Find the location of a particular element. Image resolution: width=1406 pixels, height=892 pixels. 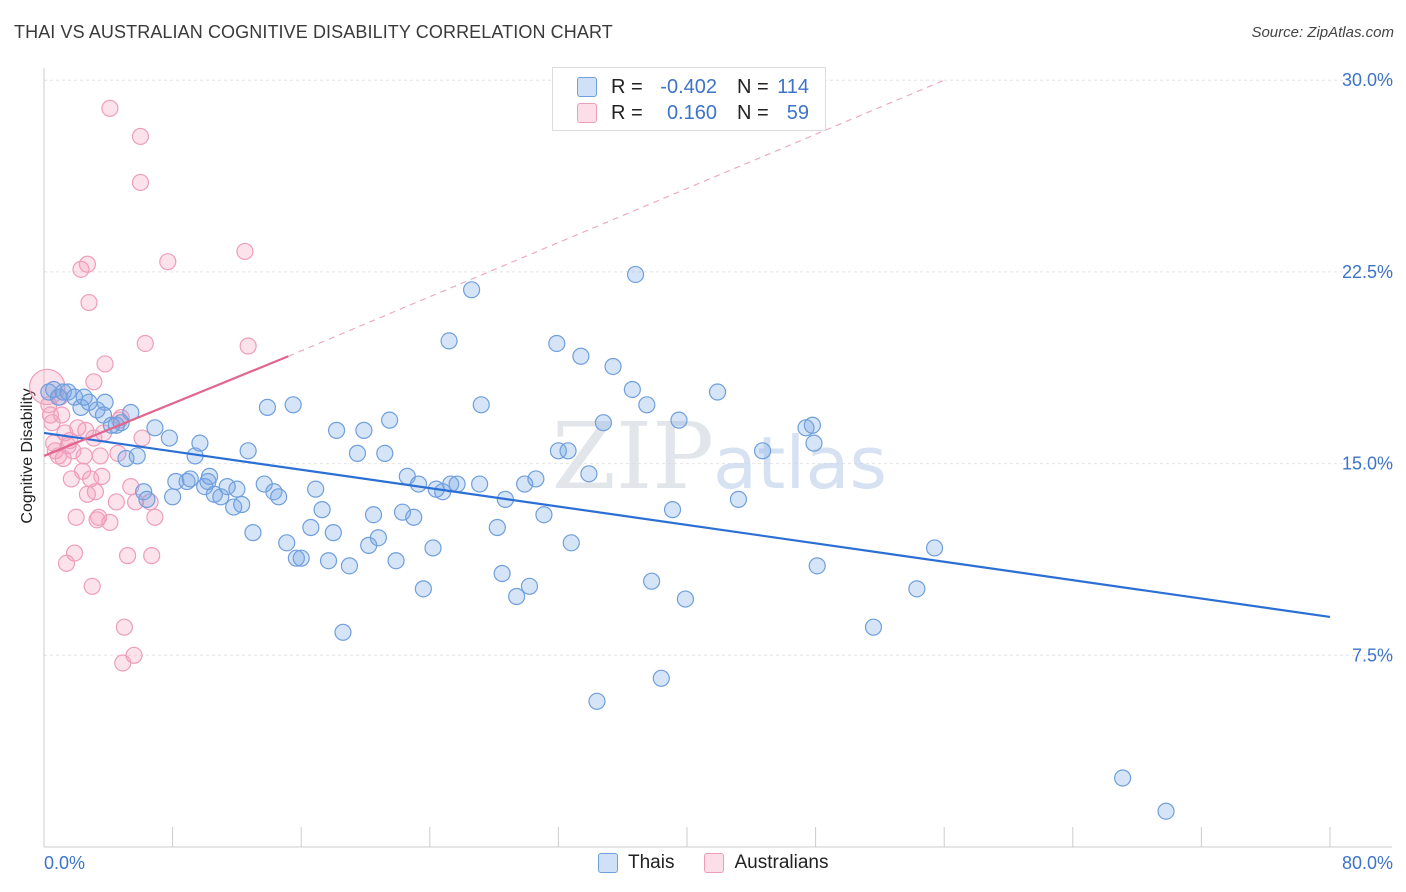

watermark: ZIP atlas is located at coordinates (719, 456).